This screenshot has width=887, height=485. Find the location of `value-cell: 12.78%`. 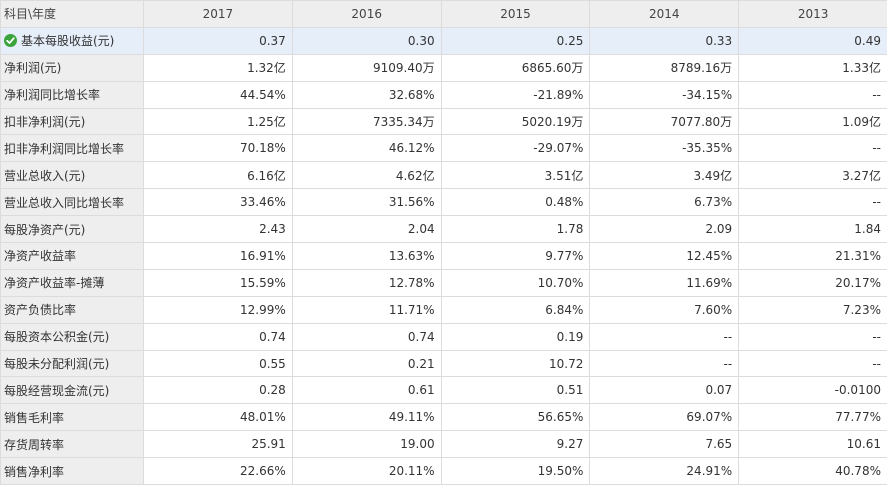

value-cell: 12.78% is located at coordinates (366, 282).